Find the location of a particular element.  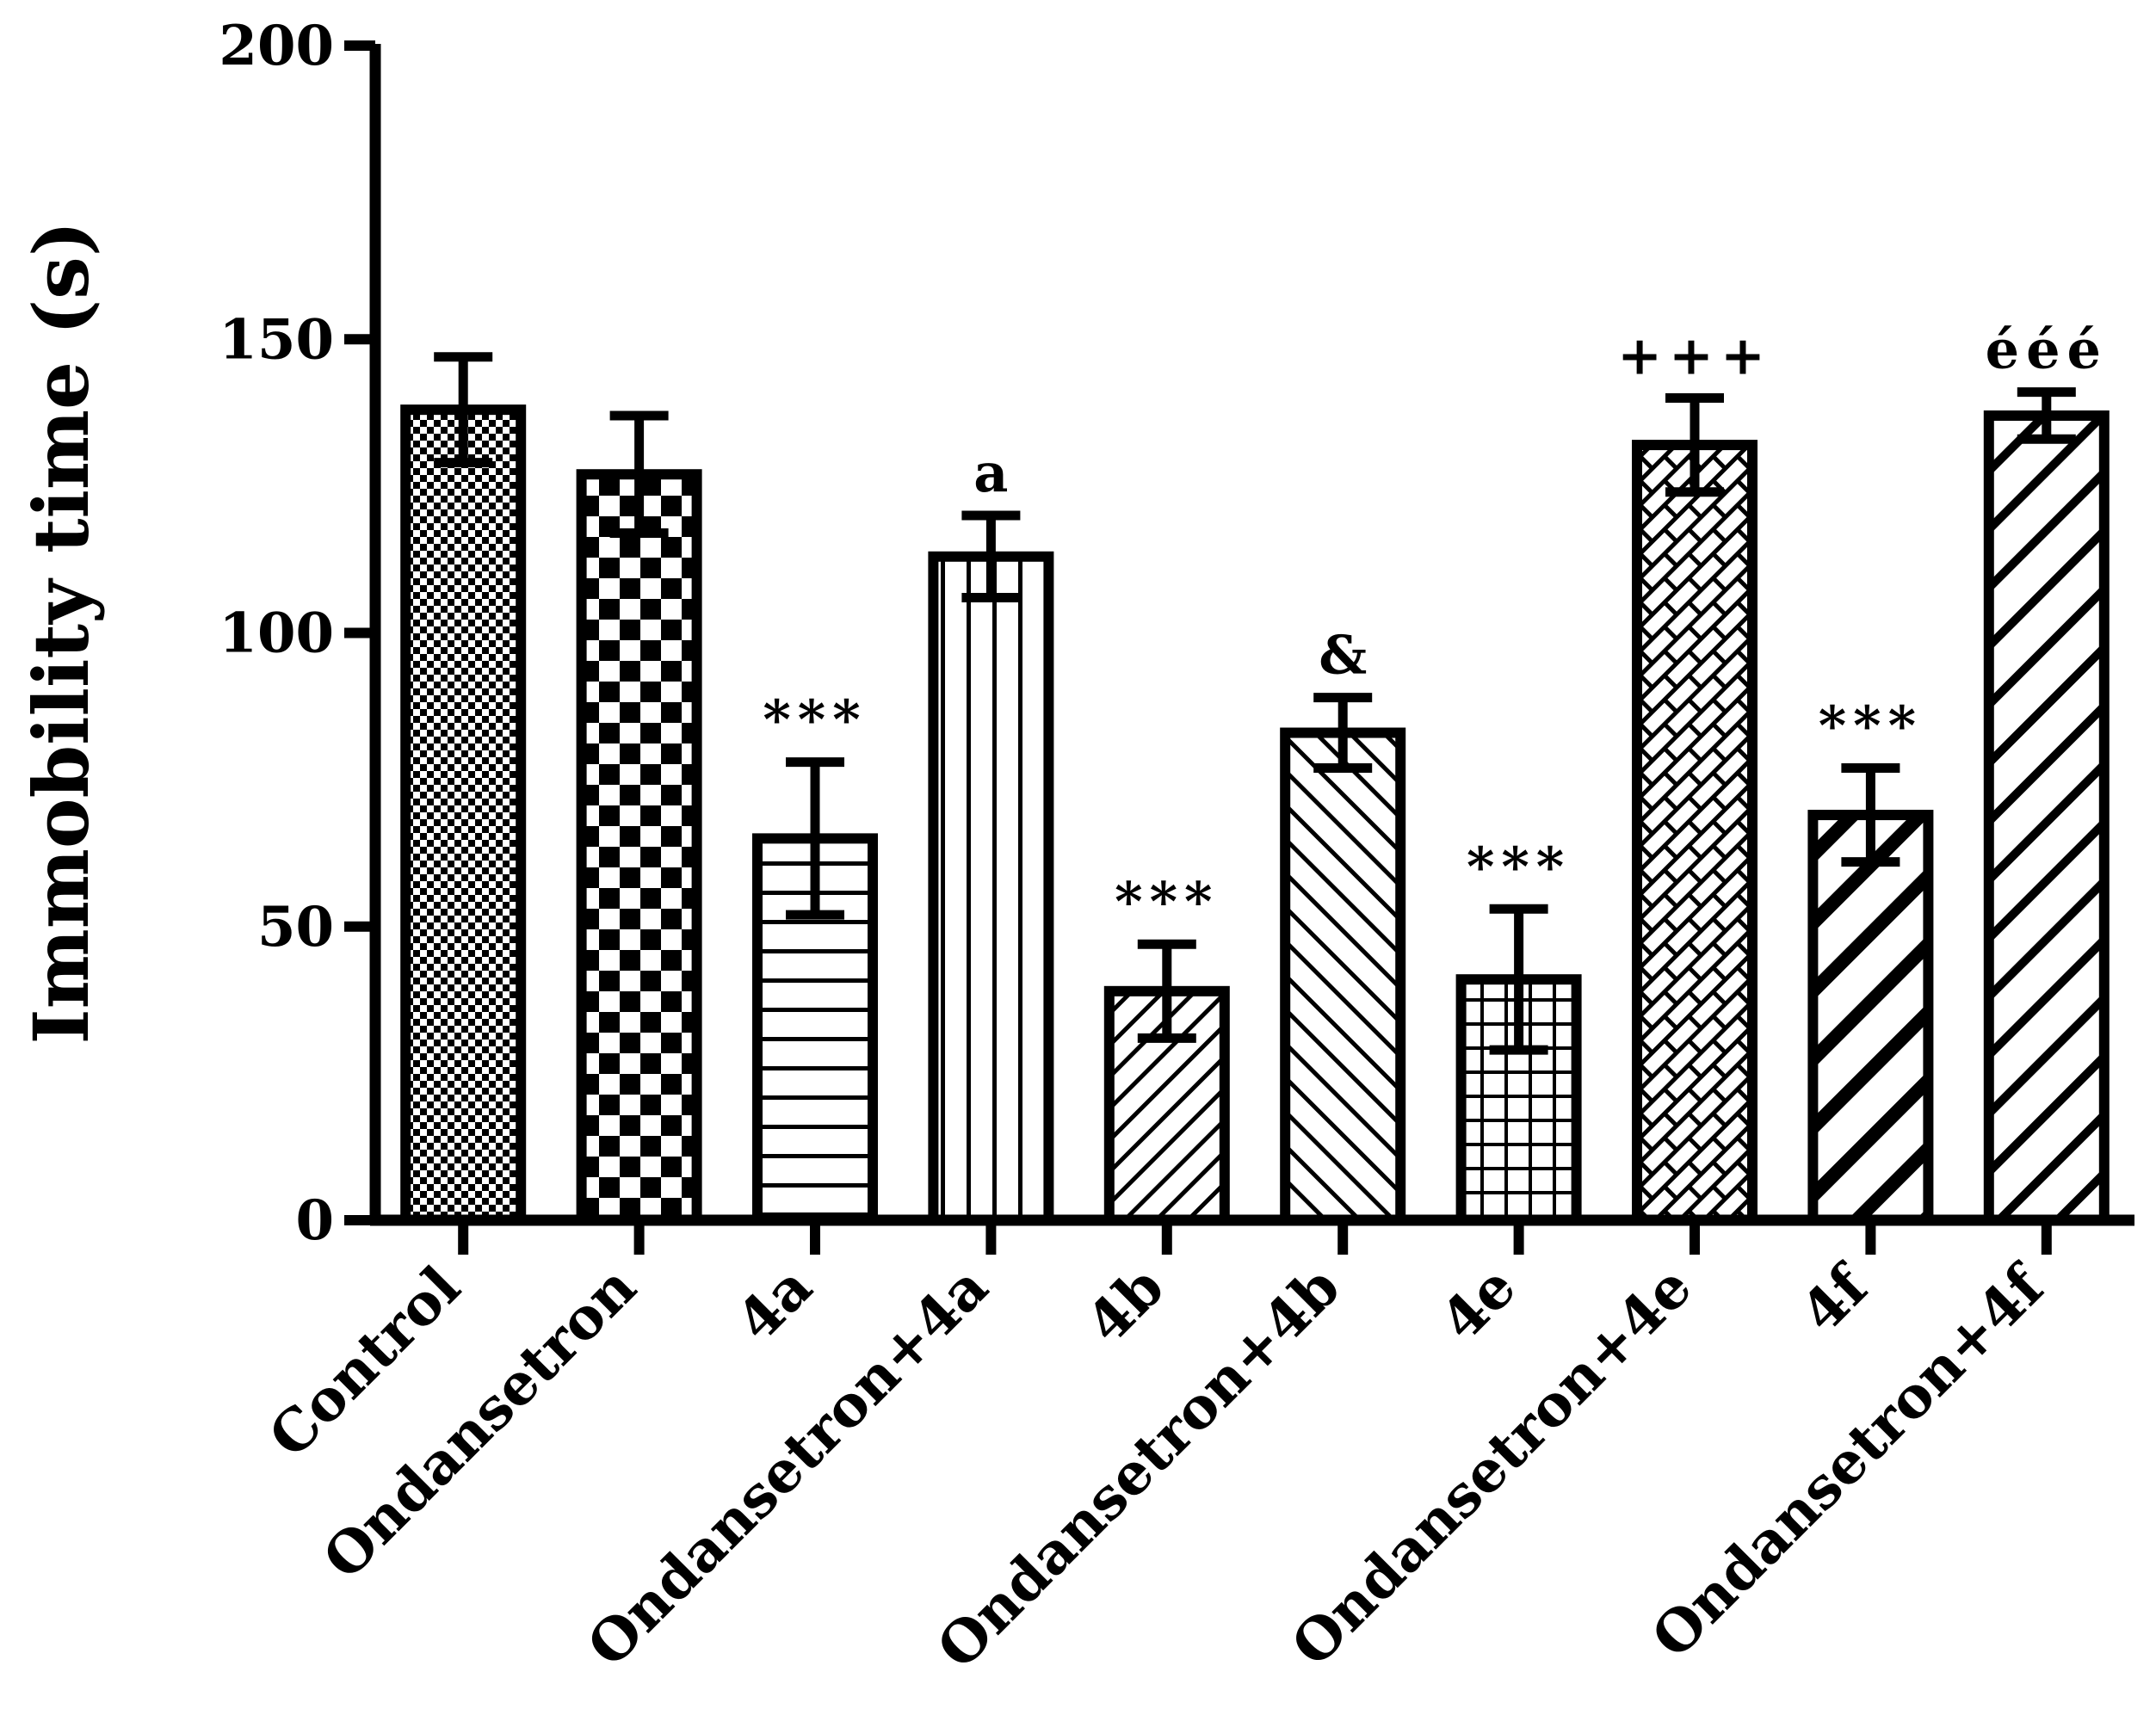

bar-ondansetron-4e is located at coordinates (1695, 832).